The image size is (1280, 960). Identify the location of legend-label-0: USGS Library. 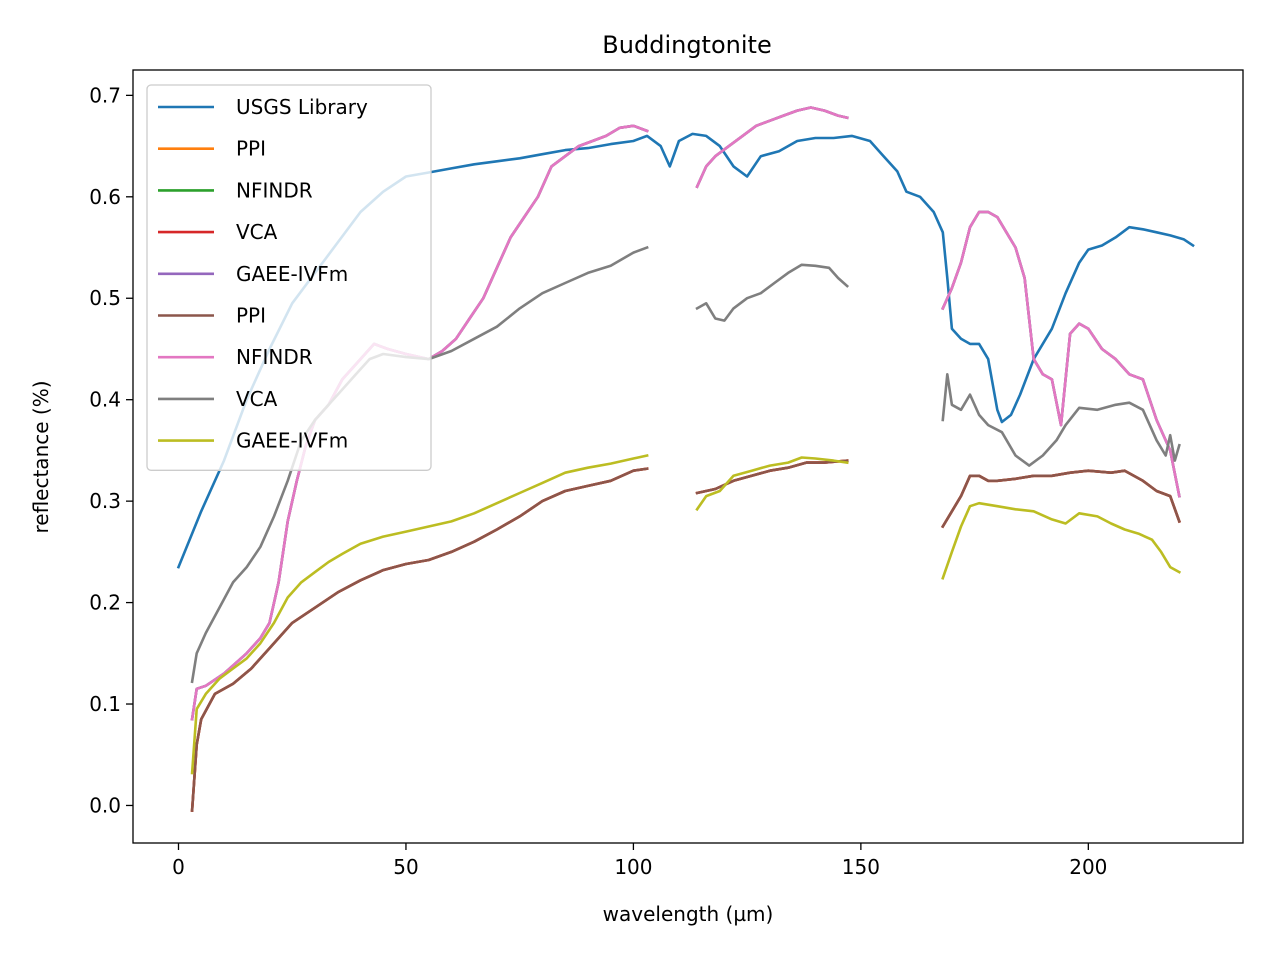
(302, 107).